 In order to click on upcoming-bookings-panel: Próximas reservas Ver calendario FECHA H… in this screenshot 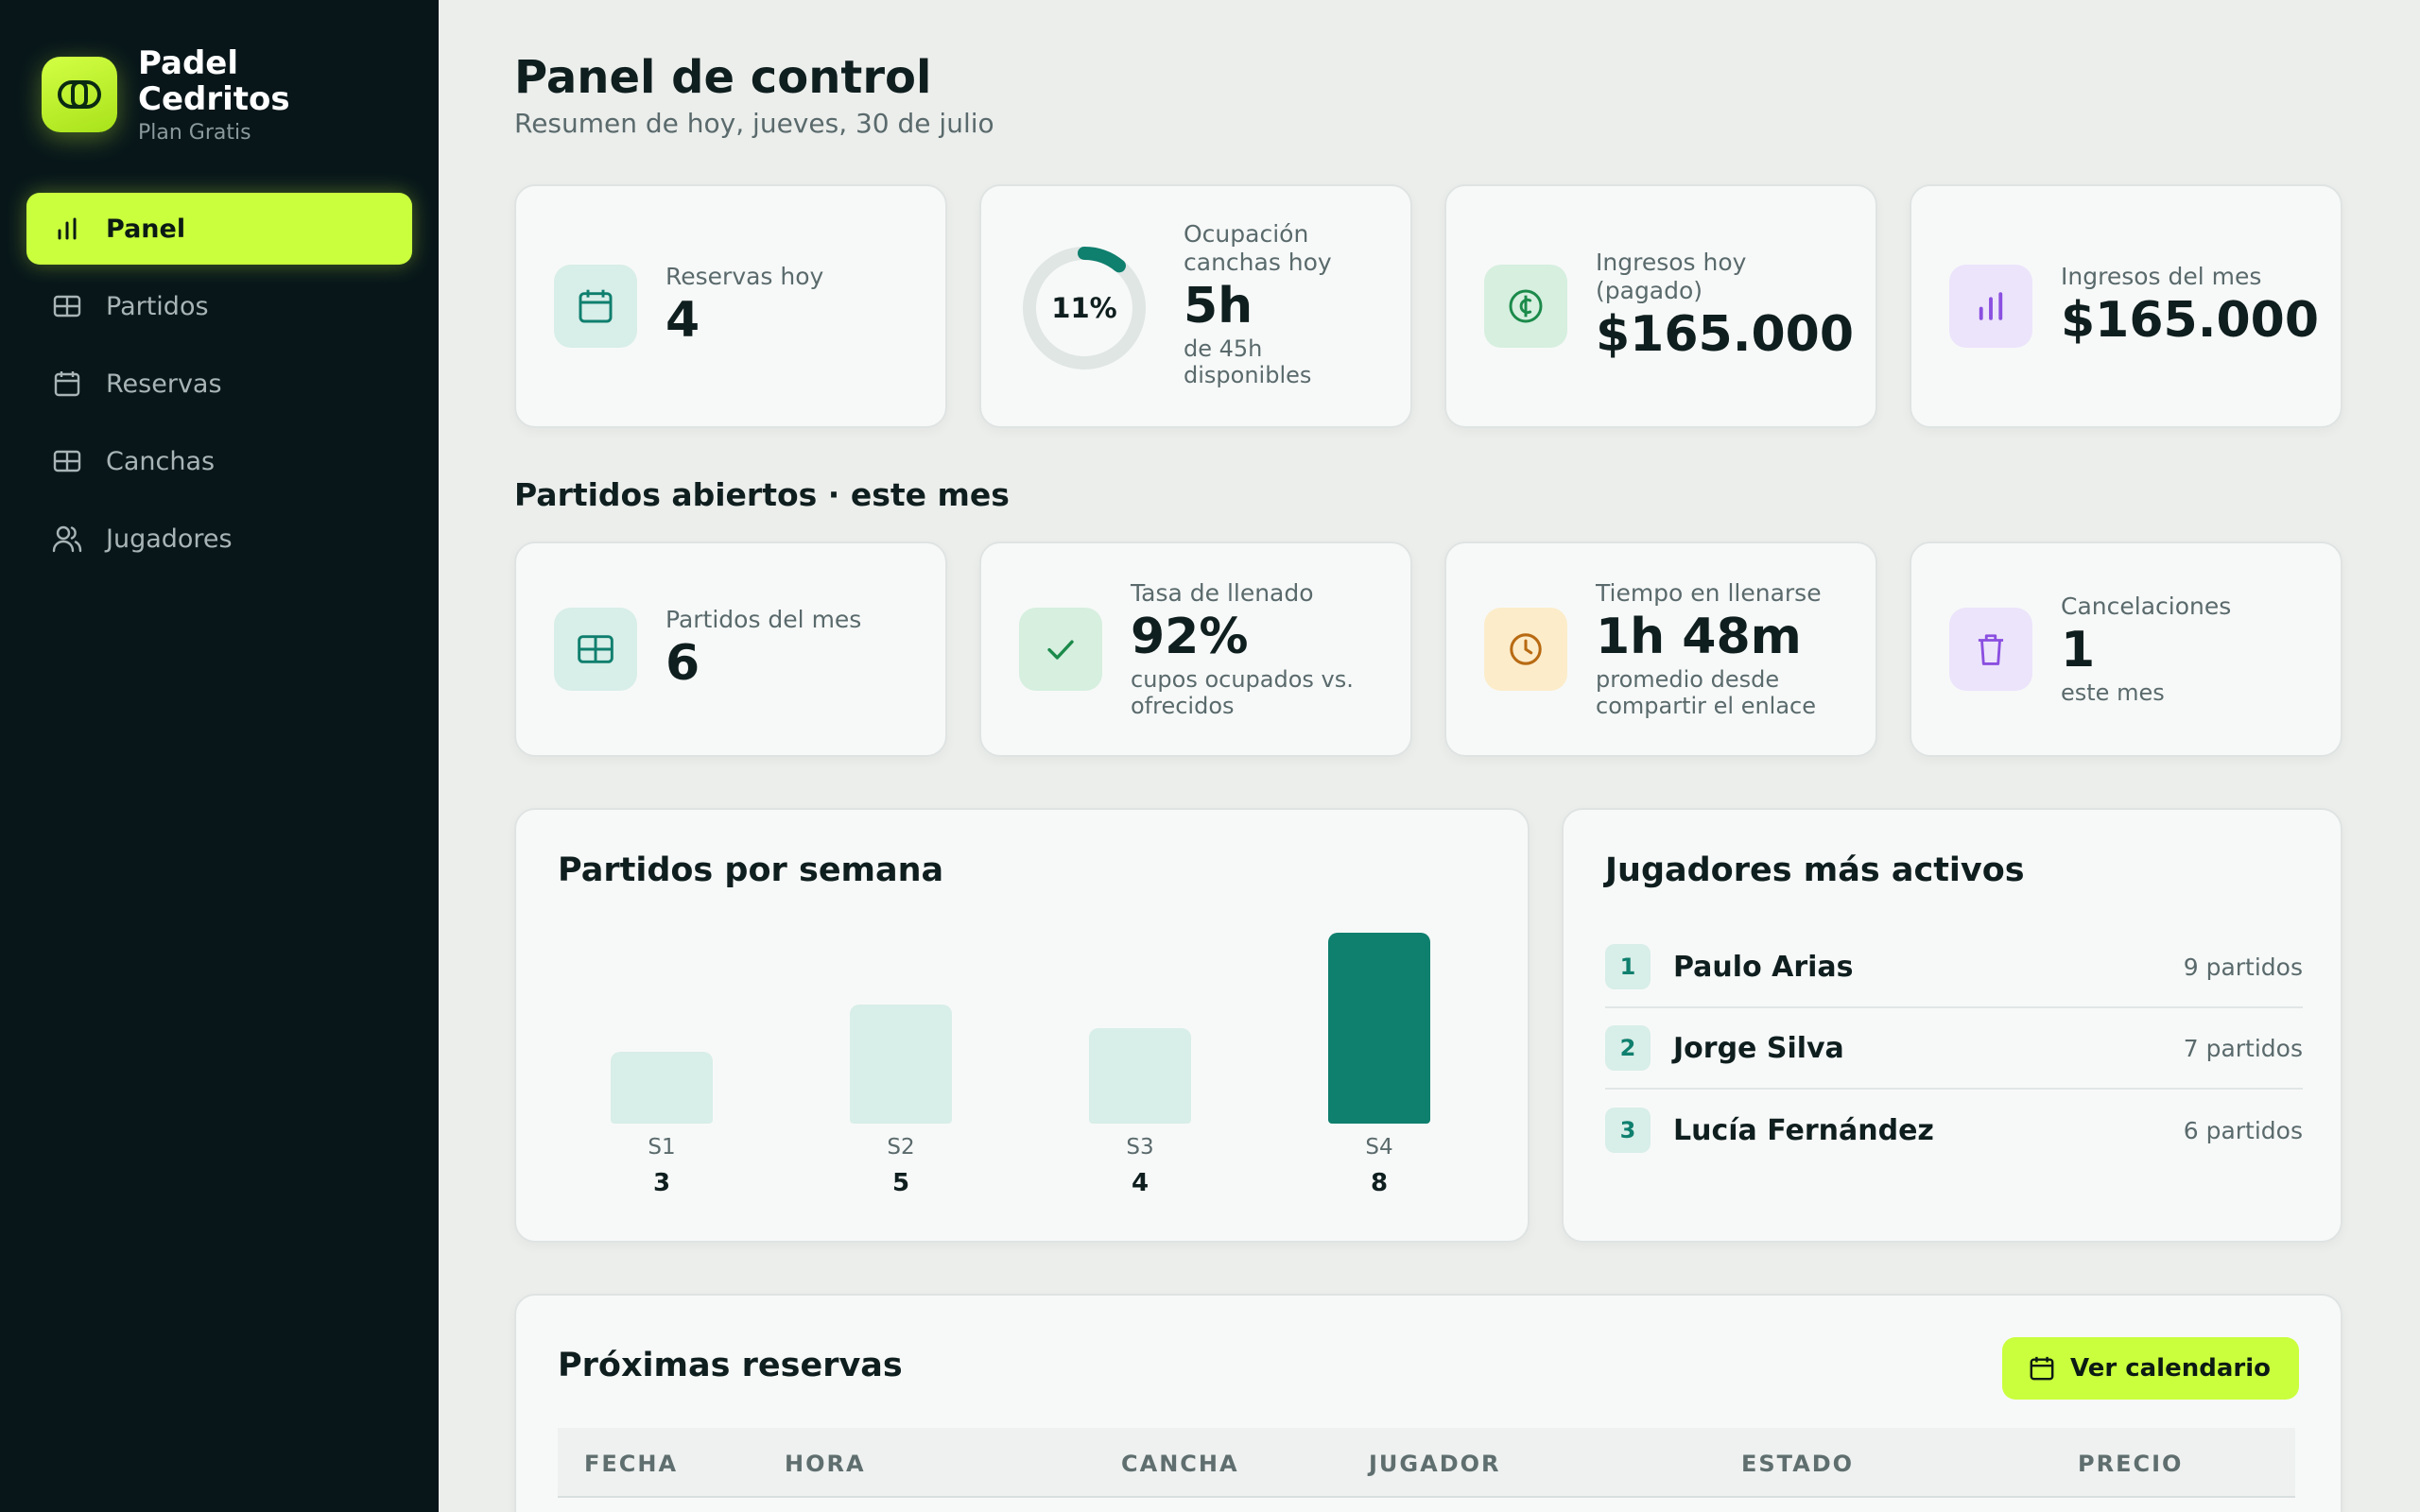, I will do `click(1428, 1403)`.